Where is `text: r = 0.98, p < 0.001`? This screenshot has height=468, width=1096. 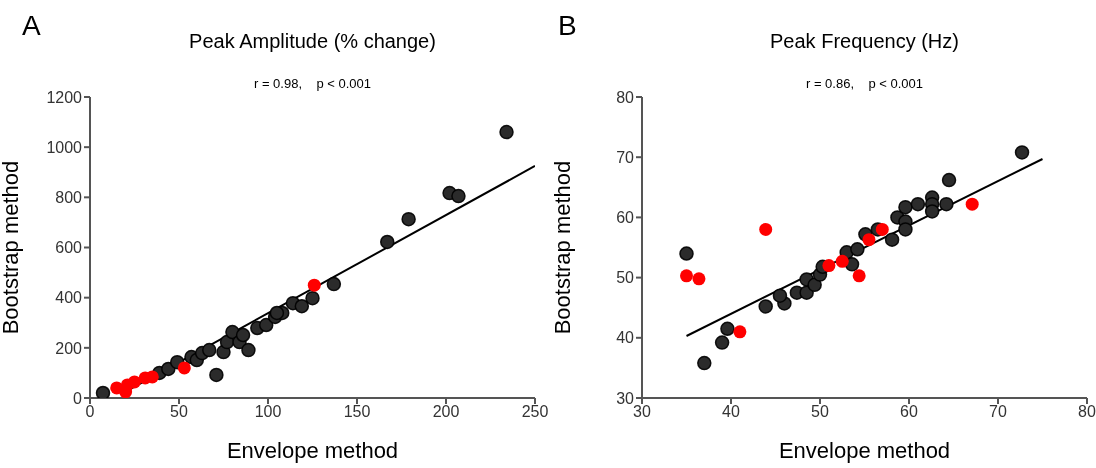
text: r = 0.98, p < 0.001 is located at coordinates (312, 83).